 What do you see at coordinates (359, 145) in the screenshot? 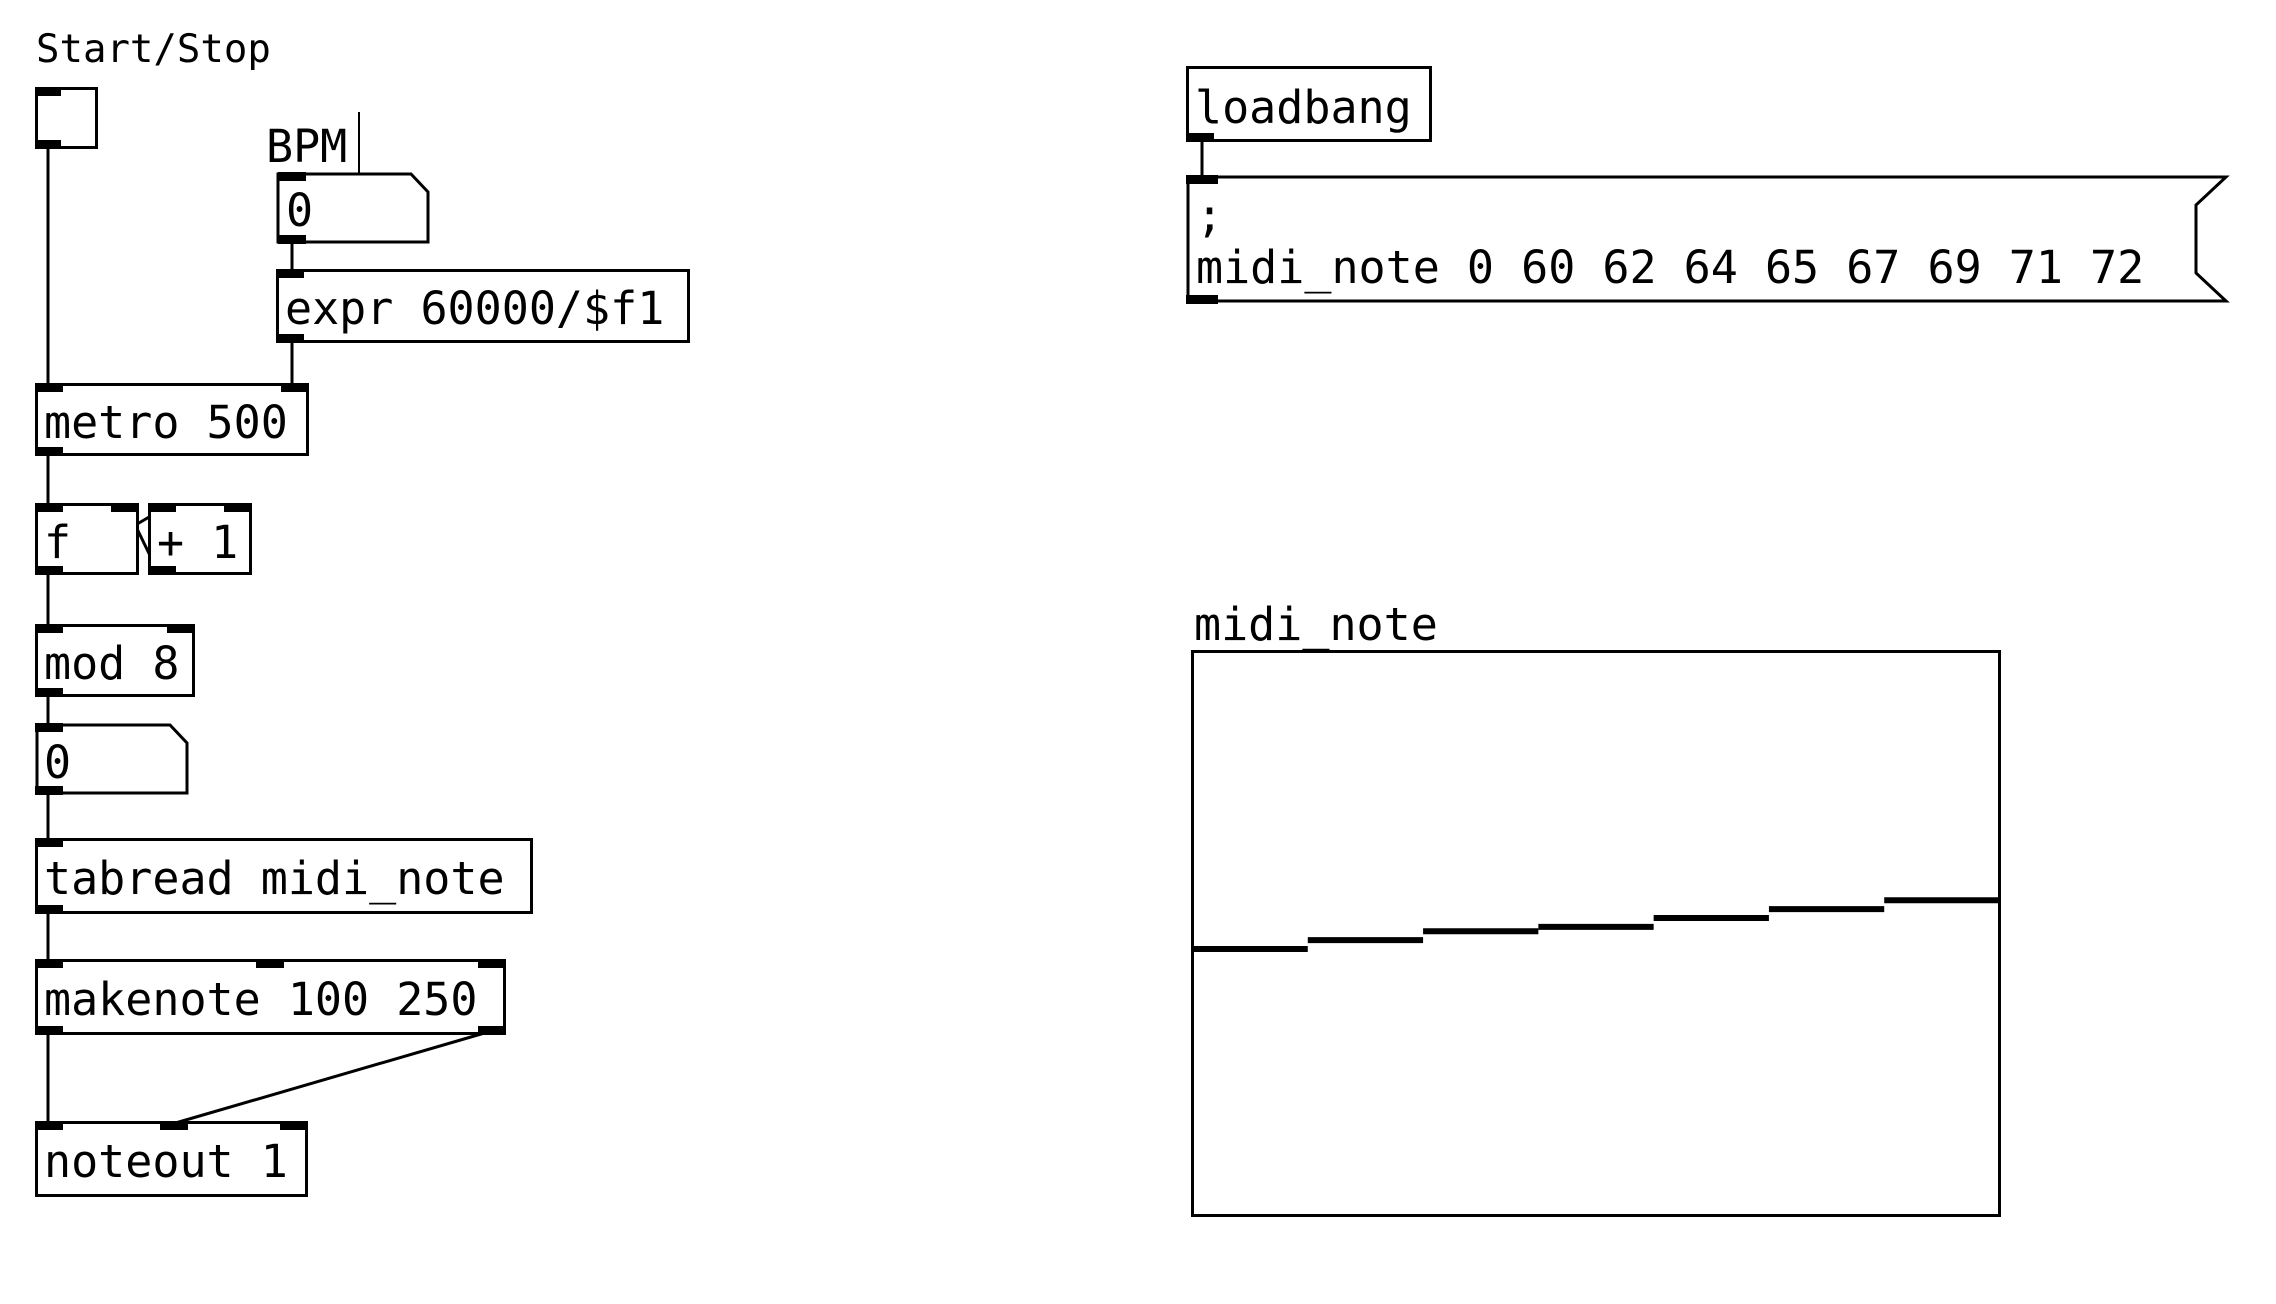
I see `bpm-label-cursor` at bounding box center [359, 145].